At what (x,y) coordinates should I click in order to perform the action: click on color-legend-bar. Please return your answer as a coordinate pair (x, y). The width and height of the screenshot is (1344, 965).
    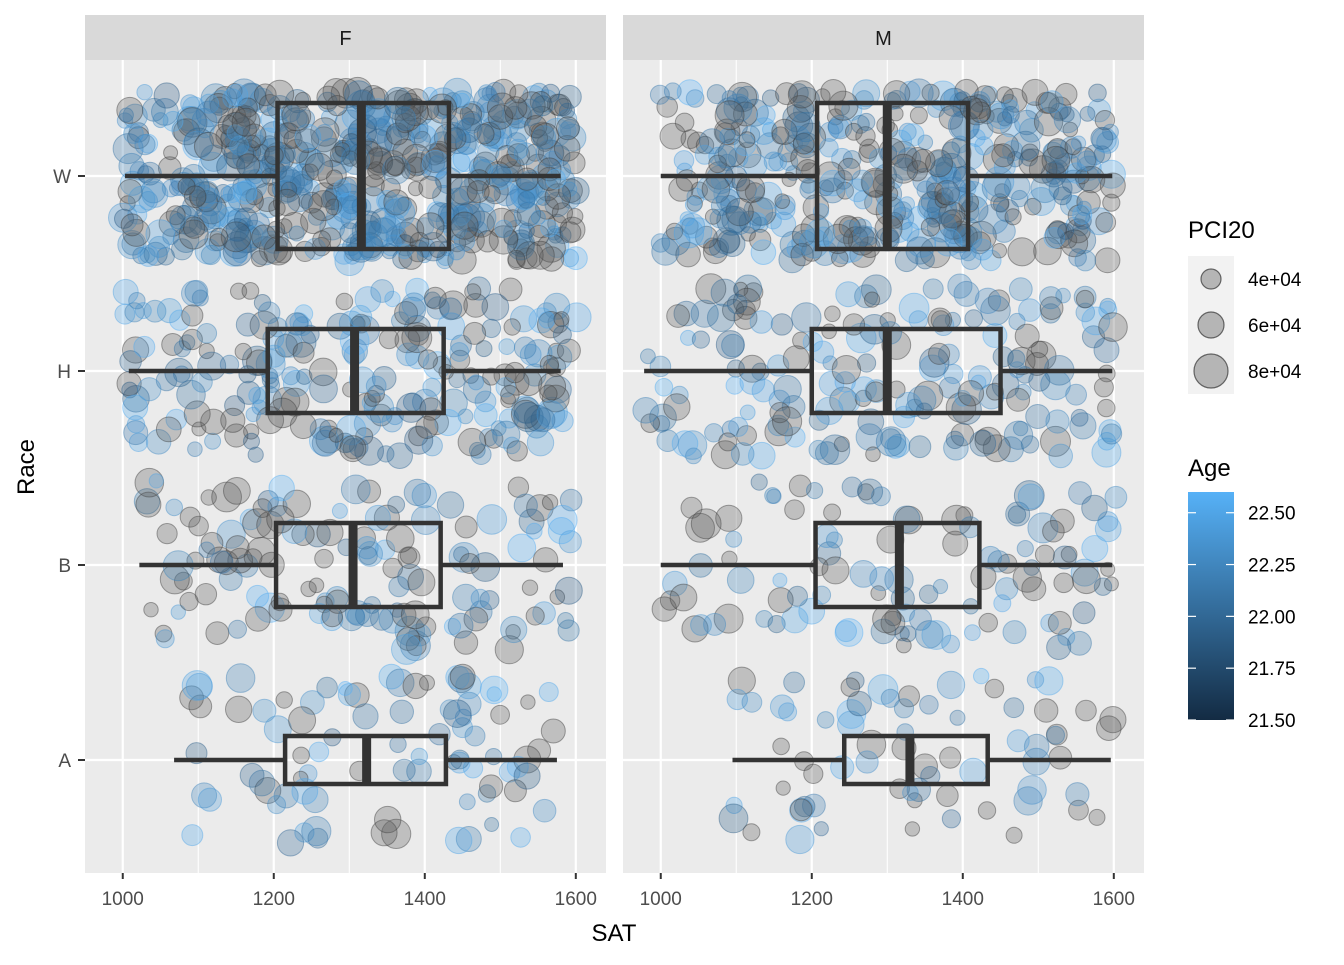
    Looking at the image, I should click on (1211, 606).